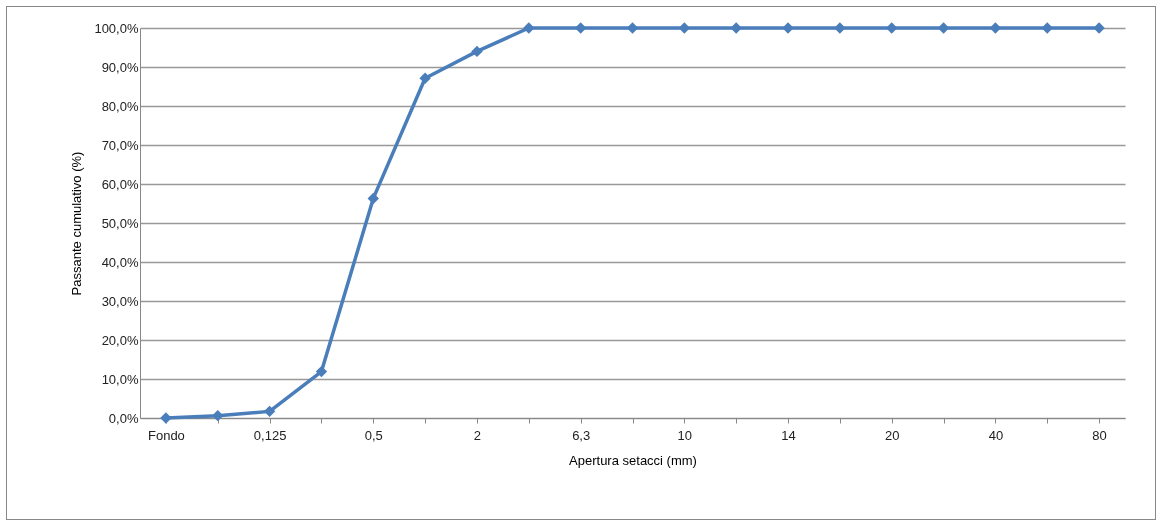  Describe the element at coordinates (123, 418) in the screenshot. I see `y-tick-label: 0,0%` at that location.